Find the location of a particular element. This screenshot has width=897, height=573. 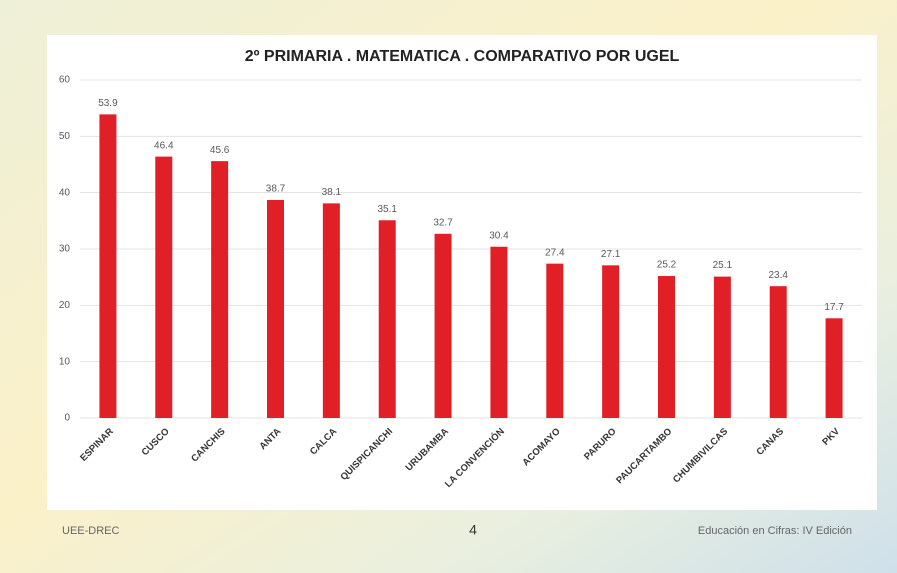

page-number: 4 is located at coordinates (473, 530).